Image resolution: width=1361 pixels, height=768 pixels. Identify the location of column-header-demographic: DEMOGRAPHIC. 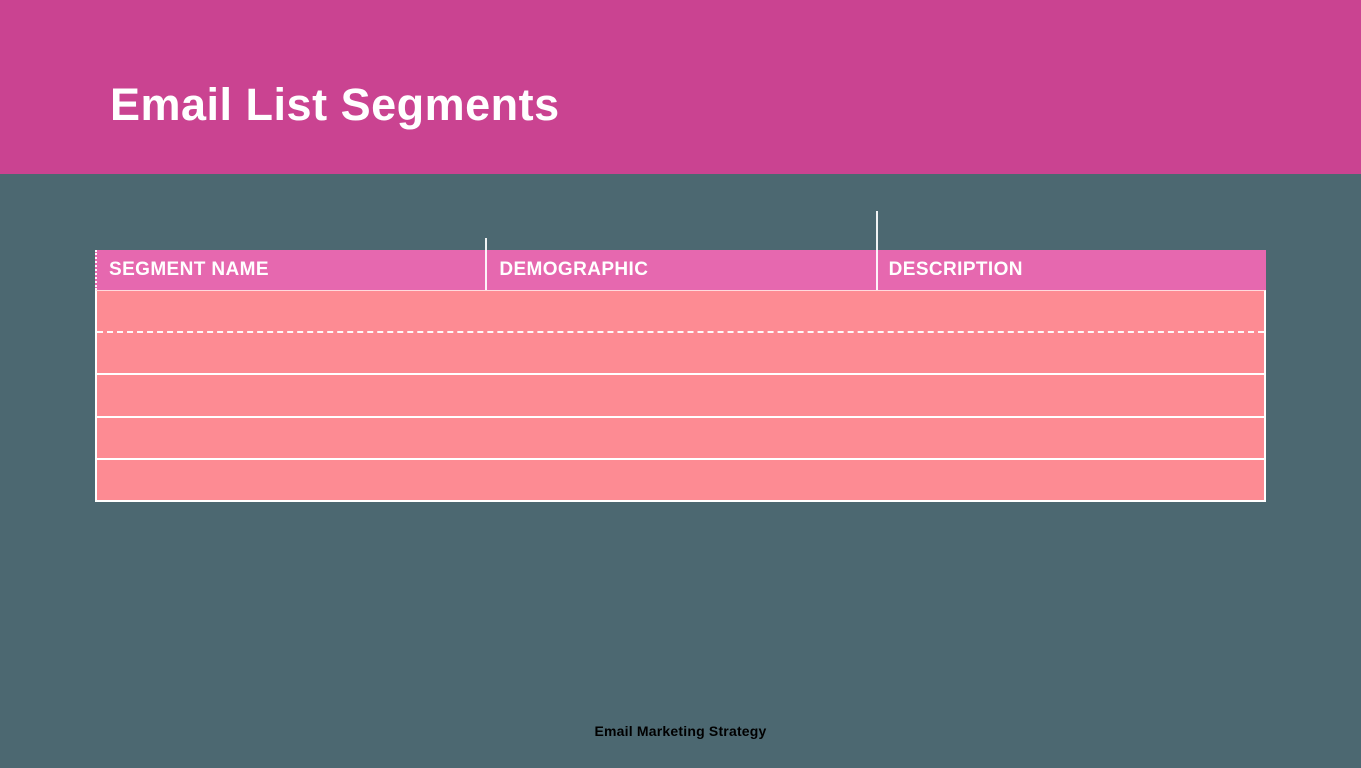
(574, 269).